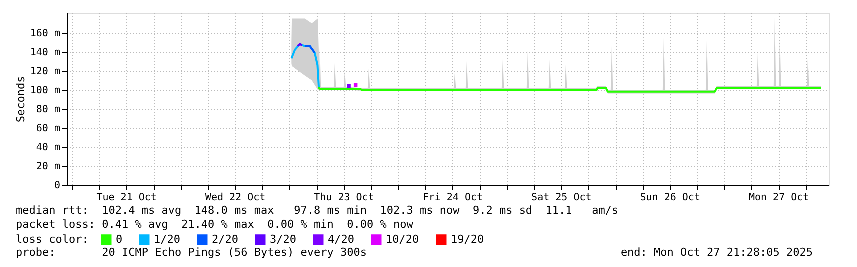 The image size is (857, 267). What do you see at coordinates (119, 239) in the screenshot?
I see `legend-label: 0` at bounding box center [119, 239].